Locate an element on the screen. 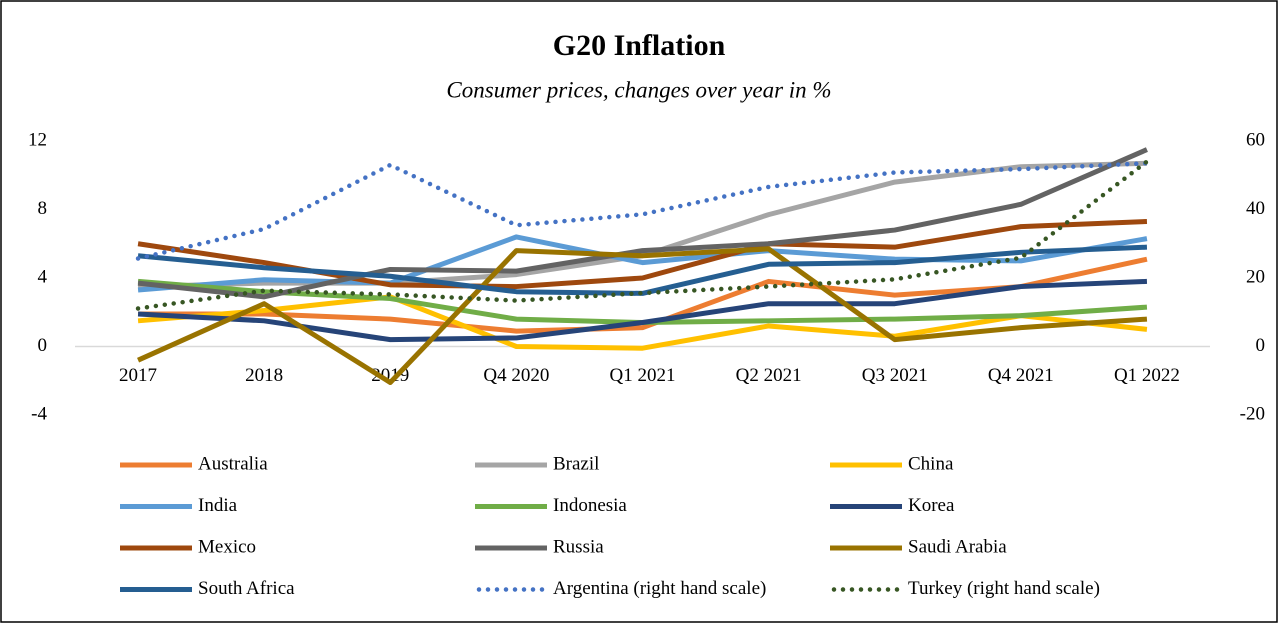 Image resolution: width=1278 pixels, height=623 pixels. y-tick-label: -4 is located at coordinates (39, 413).